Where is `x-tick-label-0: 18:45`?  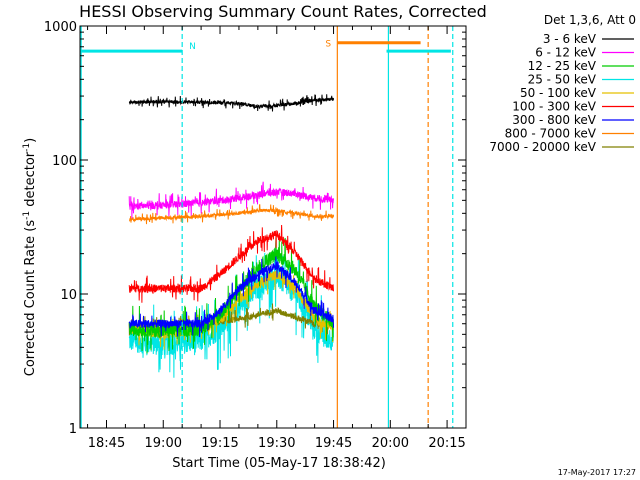 x-tick-label-0: 18:45 is located at coordinates (106, 443).